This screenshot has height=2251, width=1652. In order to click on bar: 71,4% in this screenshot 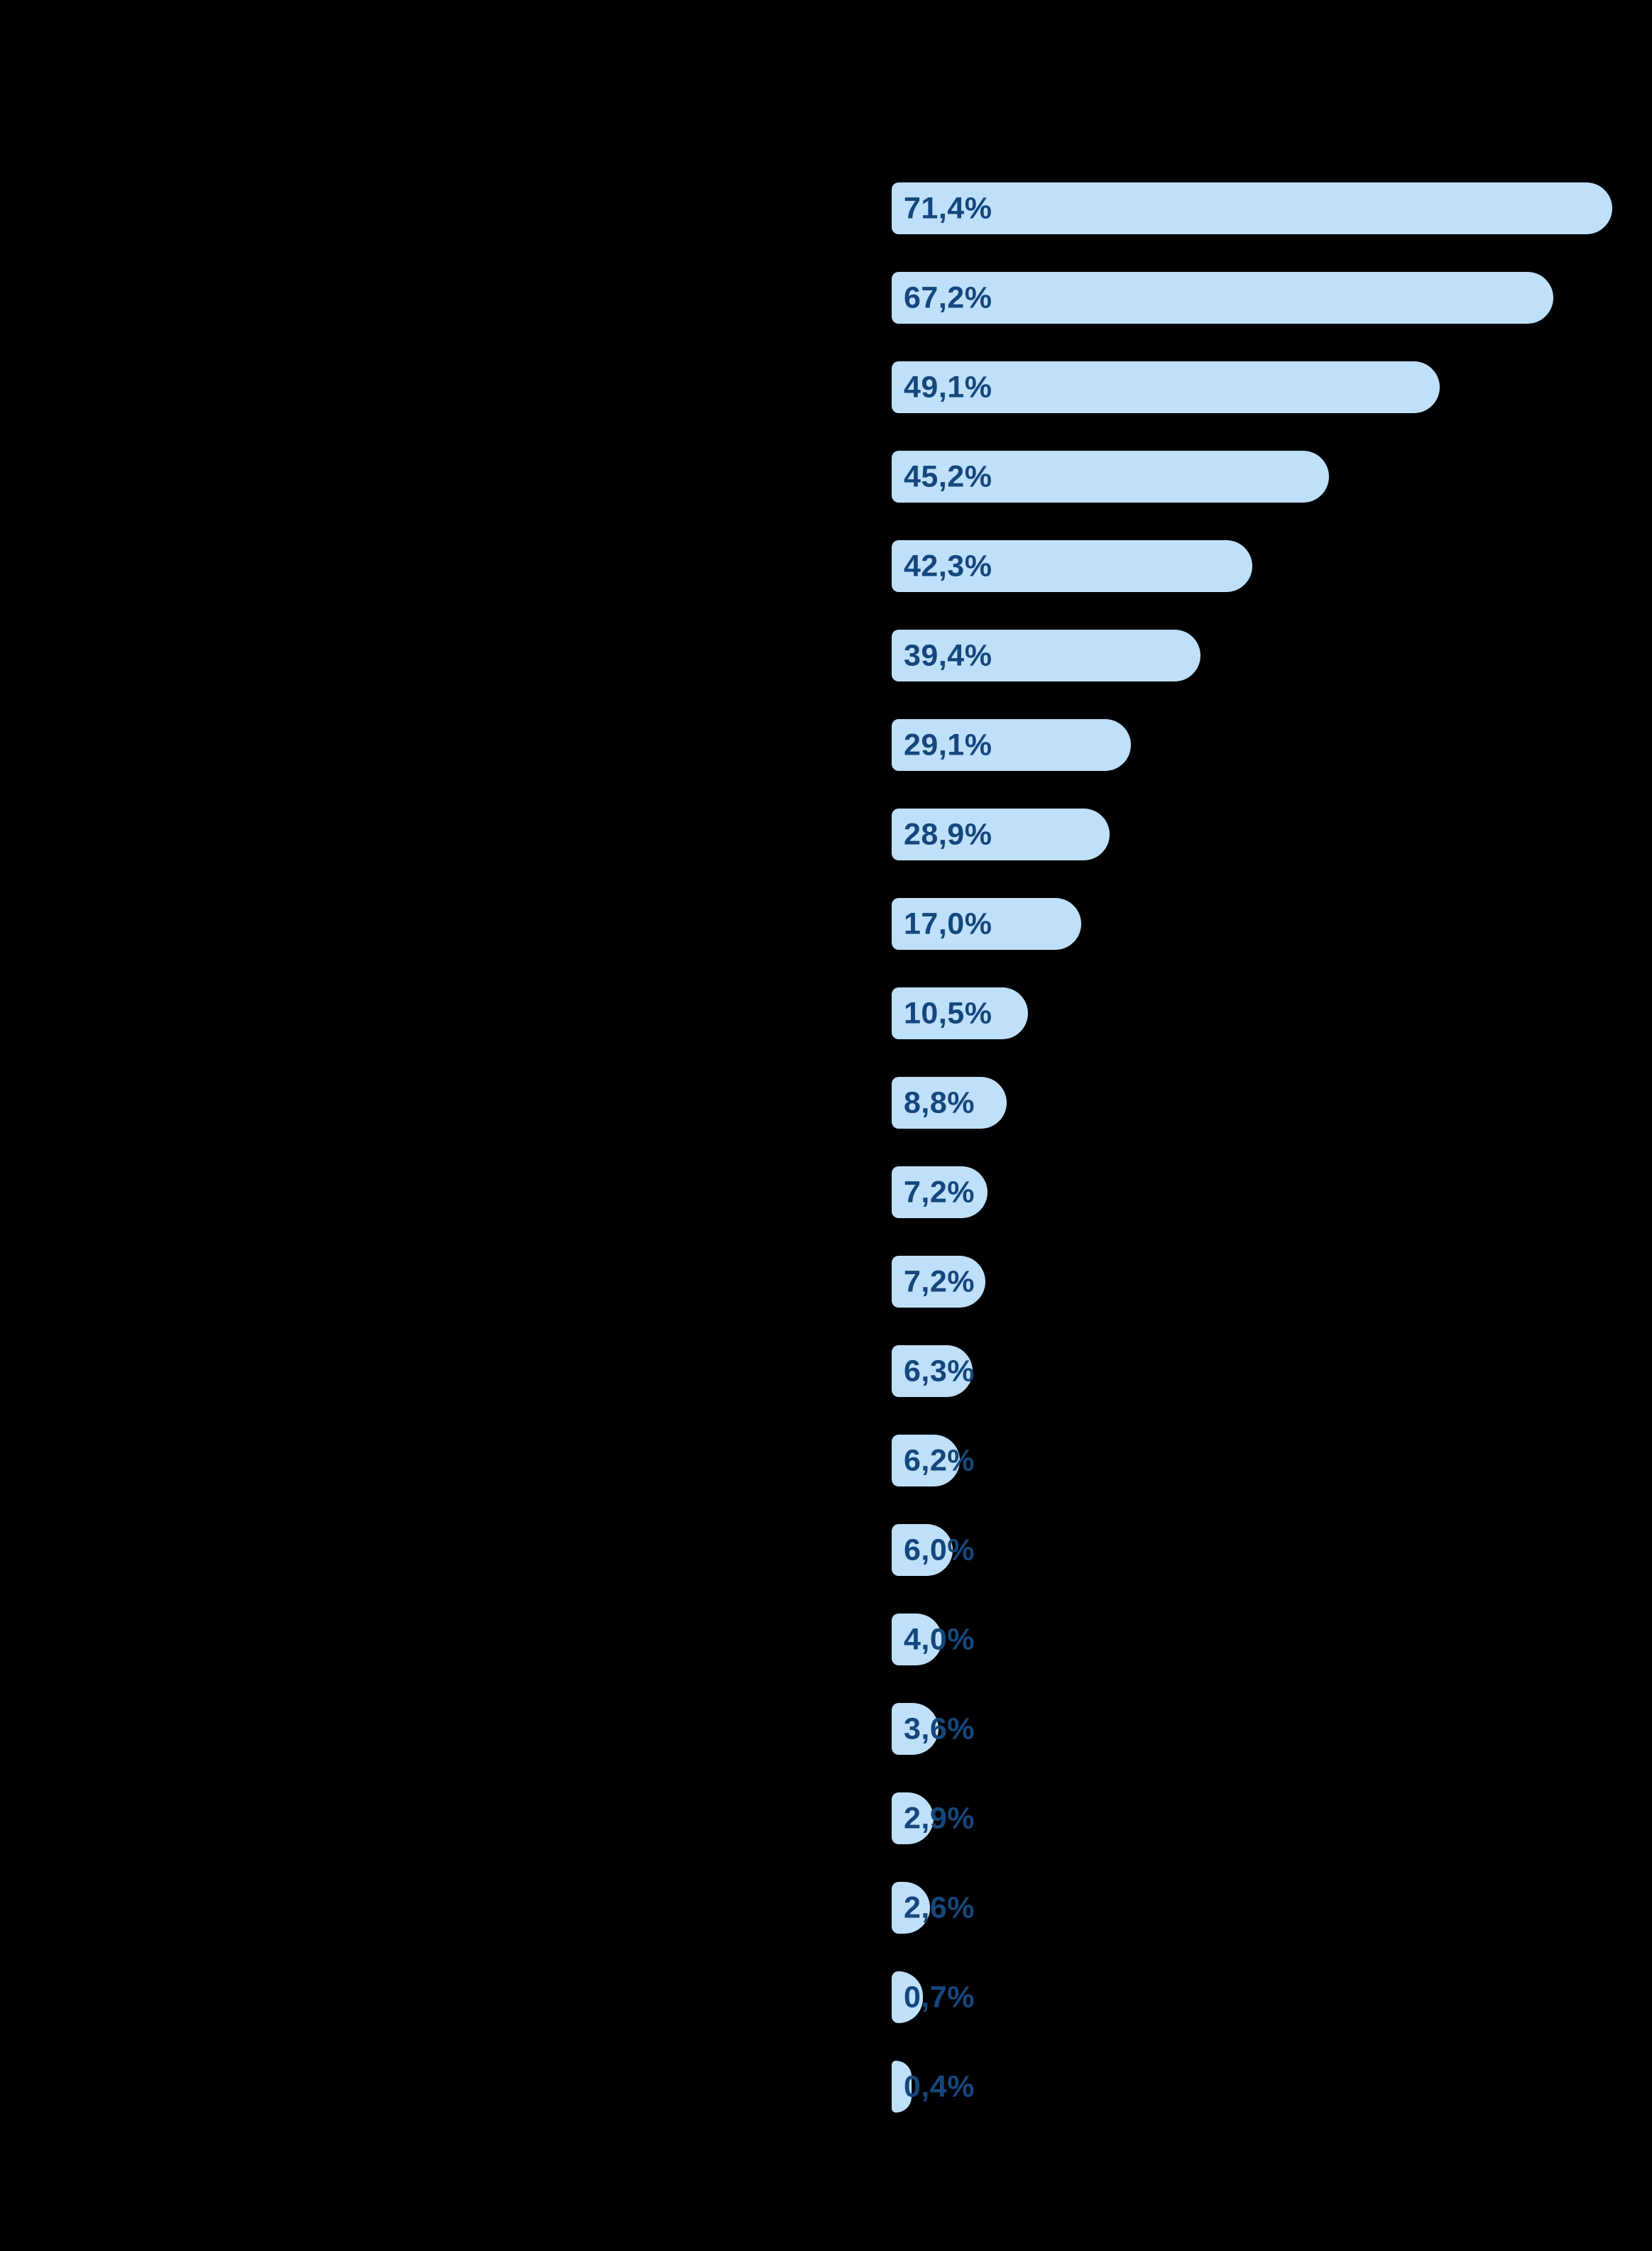, I will do `click(1252, 208)`.